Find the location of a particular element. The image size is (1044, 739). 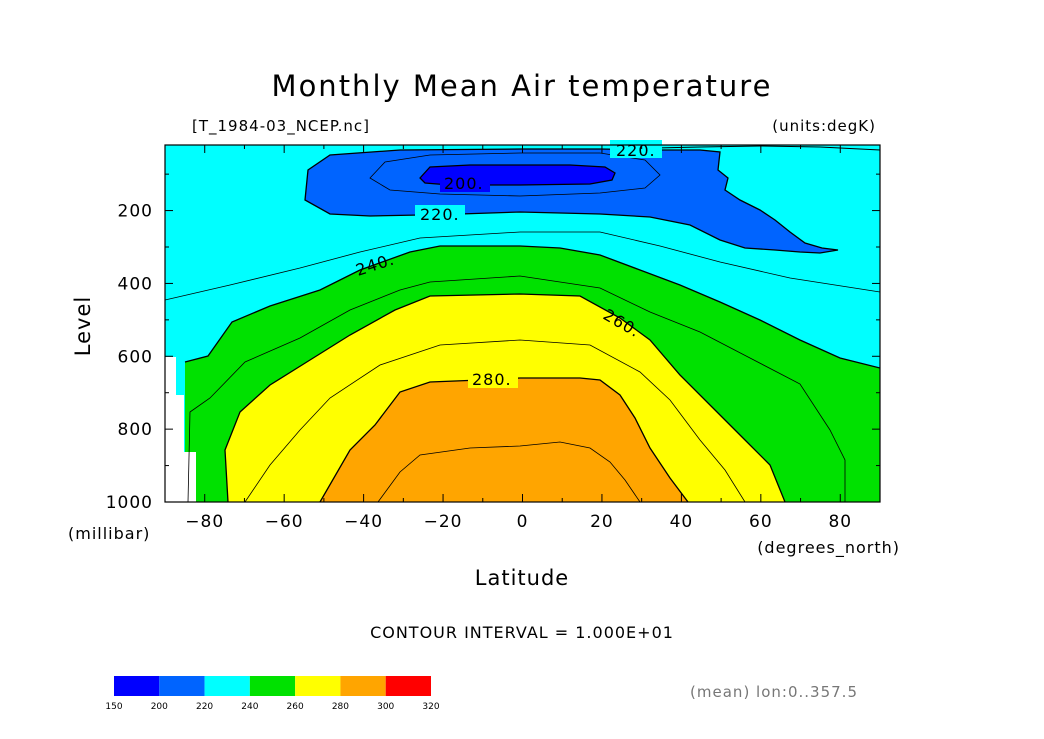

colorbar-level-label: 220 is located at coordinates (204, 707).